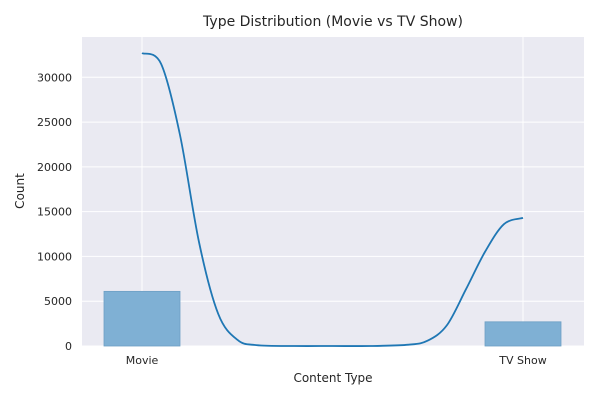 This screenshot has width=600, height=404. I want to click on bar-tv-show, so click(523, 334).